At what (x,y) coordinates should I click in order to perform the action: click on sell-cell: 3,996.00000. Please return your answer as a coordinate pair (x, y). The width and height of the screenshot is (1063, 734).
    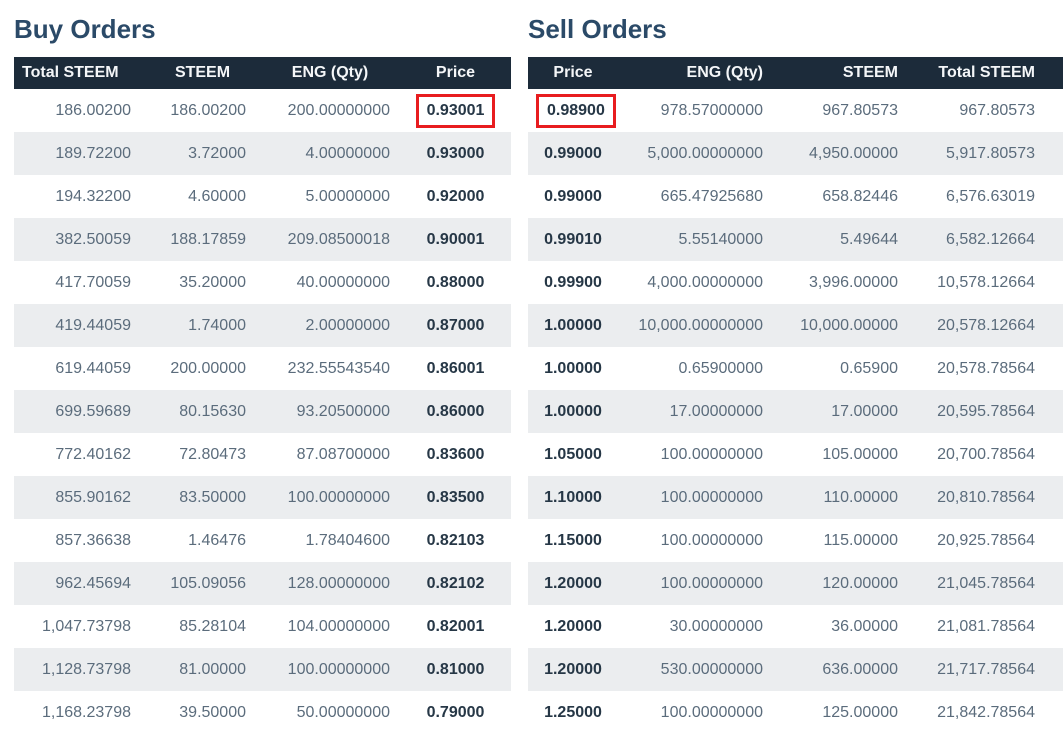
    Looking at the image, I should click on (853, 282).